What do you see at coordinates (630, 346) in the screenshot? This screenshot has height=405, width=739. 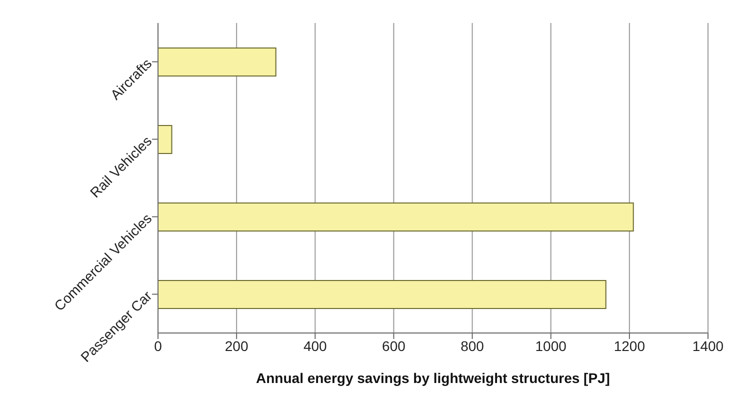 I see `x-tick-label: 1200` at bounding box center [630, 346].